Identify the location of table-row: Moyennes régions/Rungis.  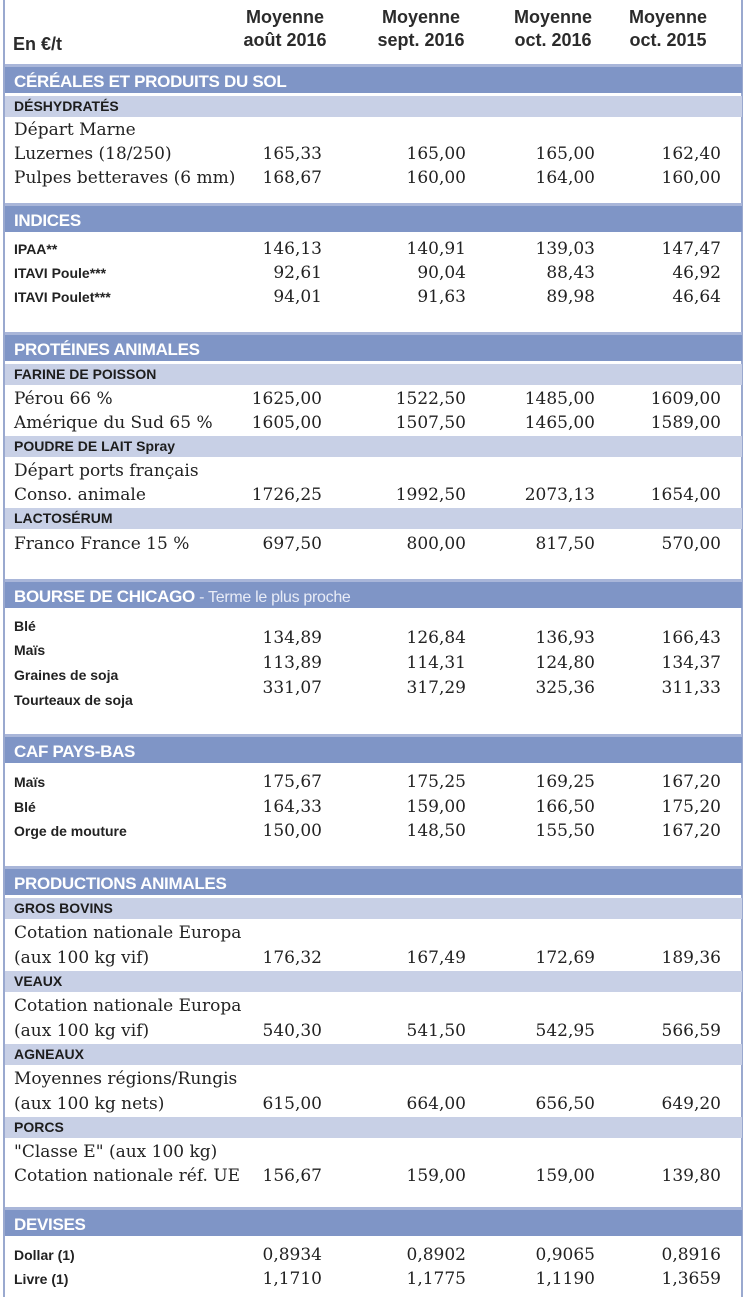
(126, 1079).